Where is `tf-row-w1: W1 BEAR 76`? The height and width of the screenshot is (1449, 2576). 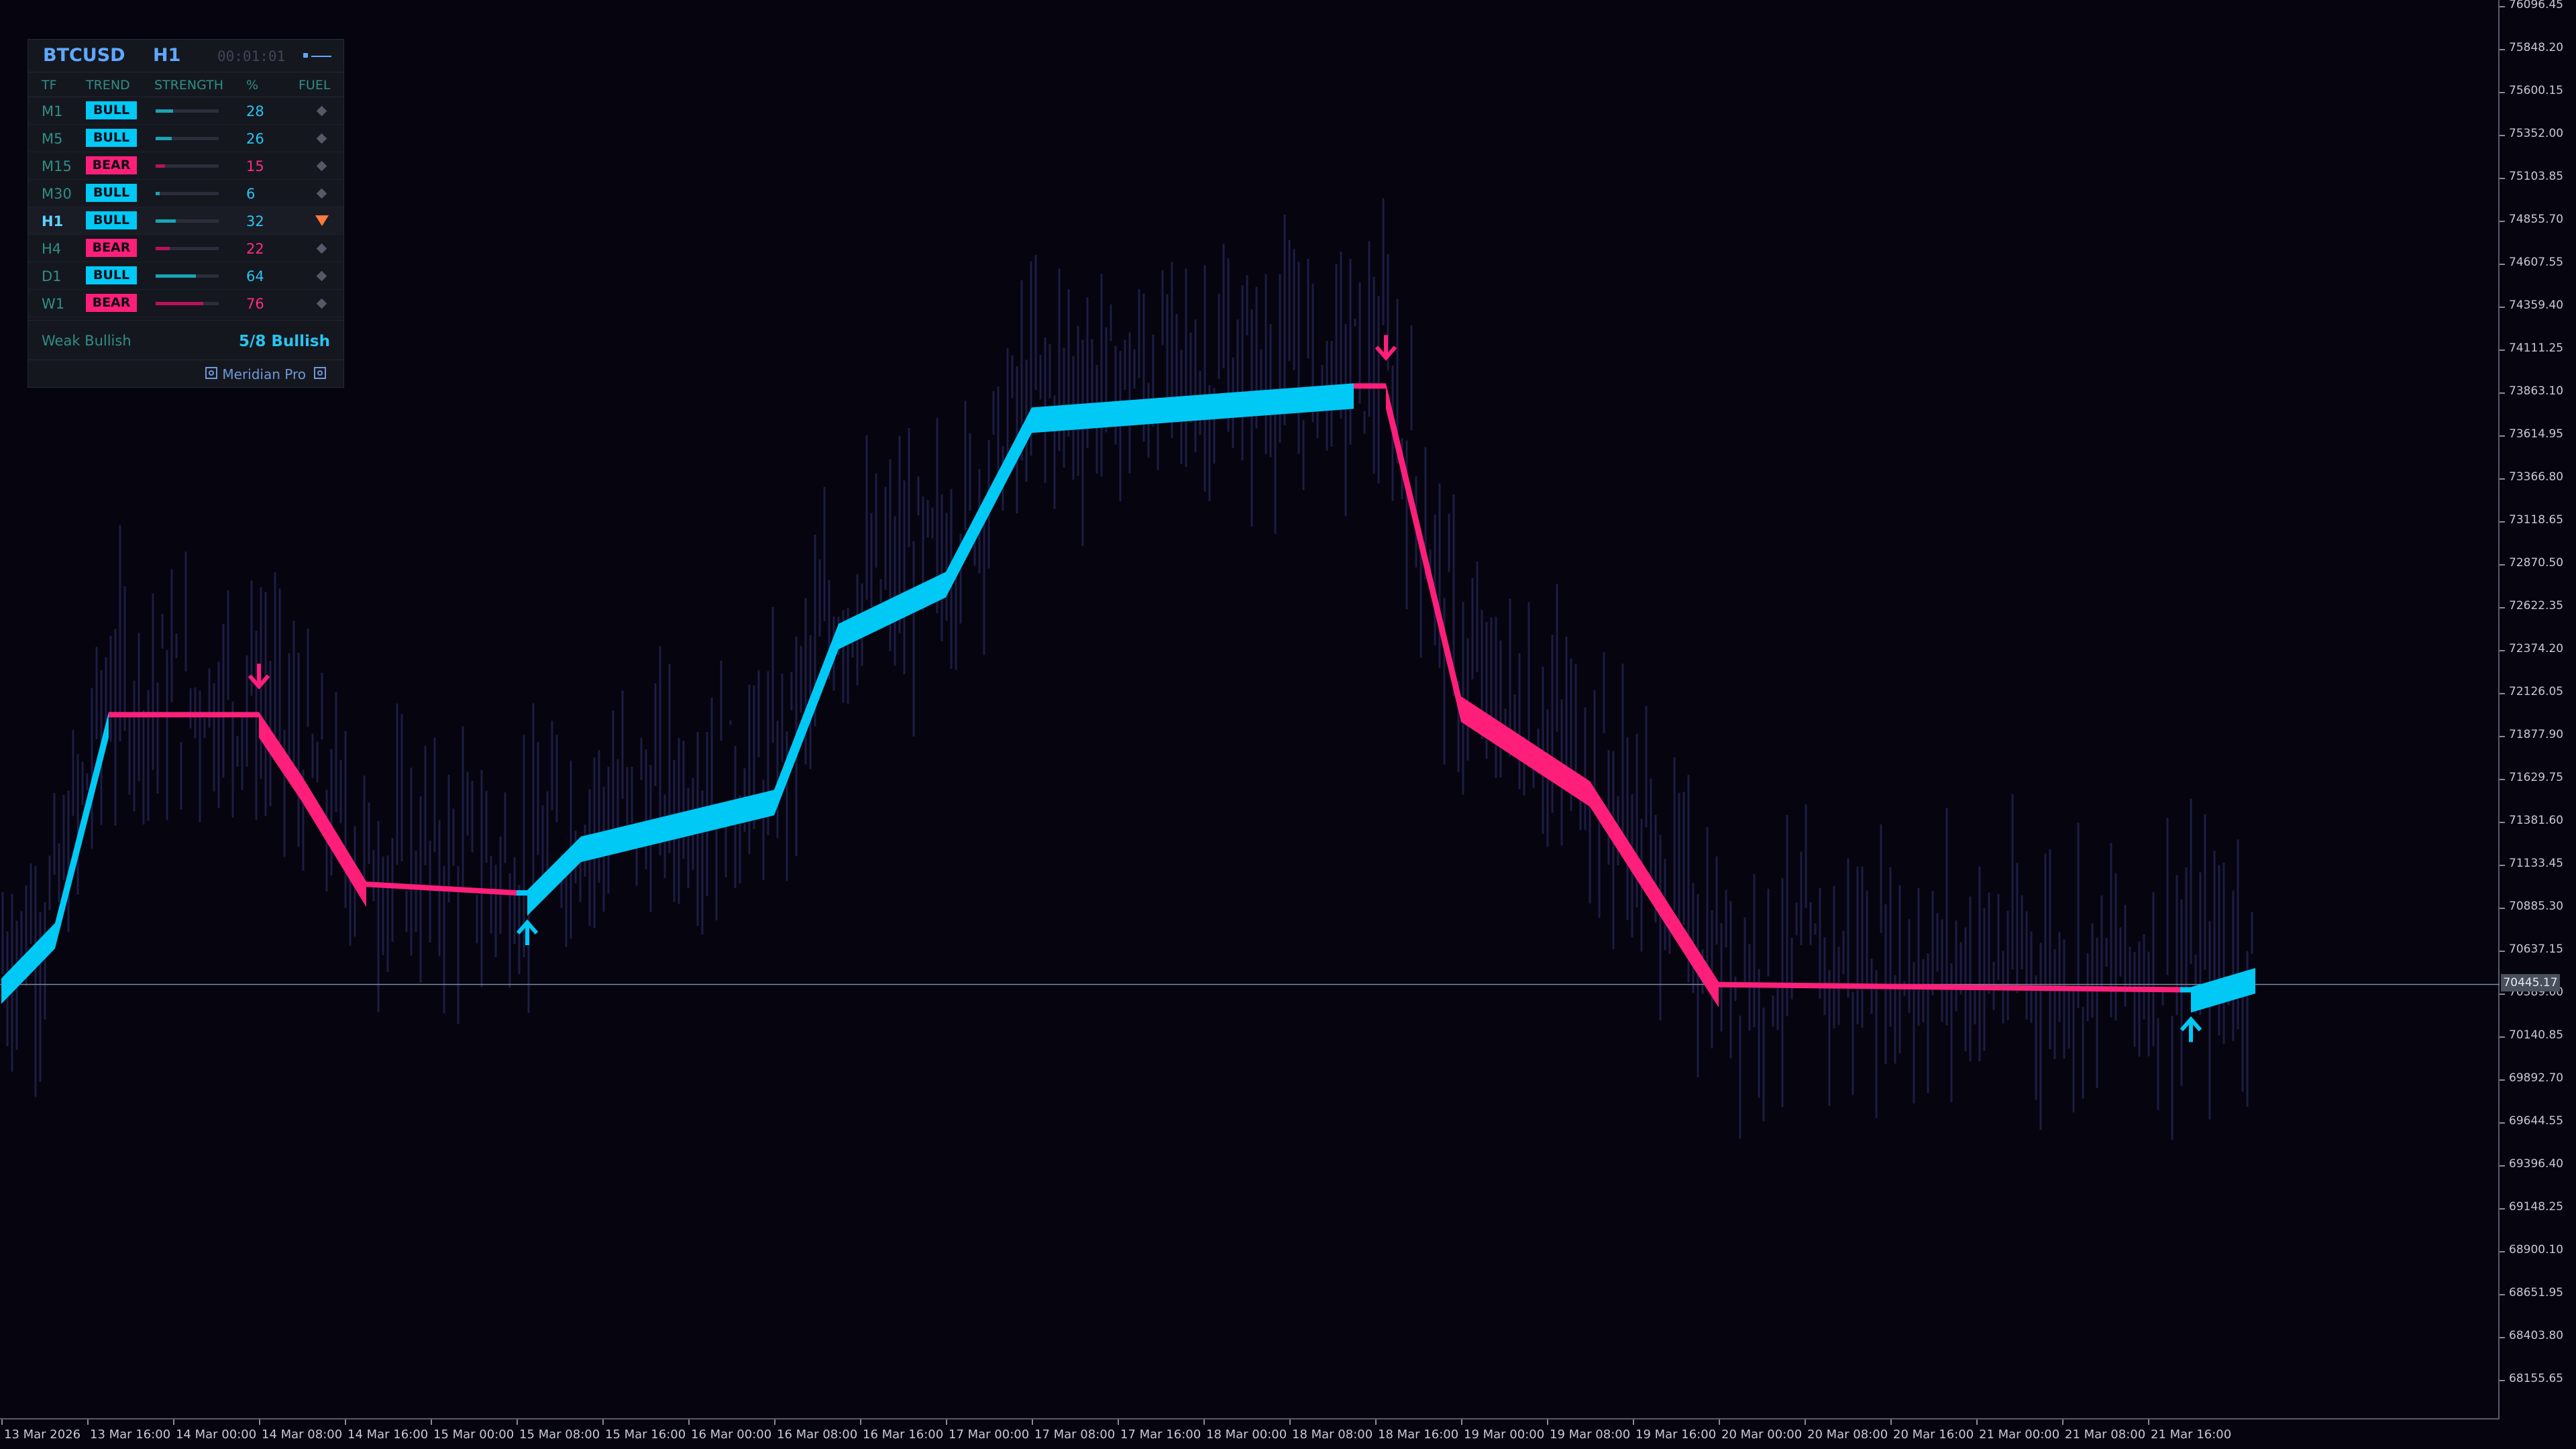
tf-row-w1: W1 BEAR 76 is located at coordinates (185, 303).